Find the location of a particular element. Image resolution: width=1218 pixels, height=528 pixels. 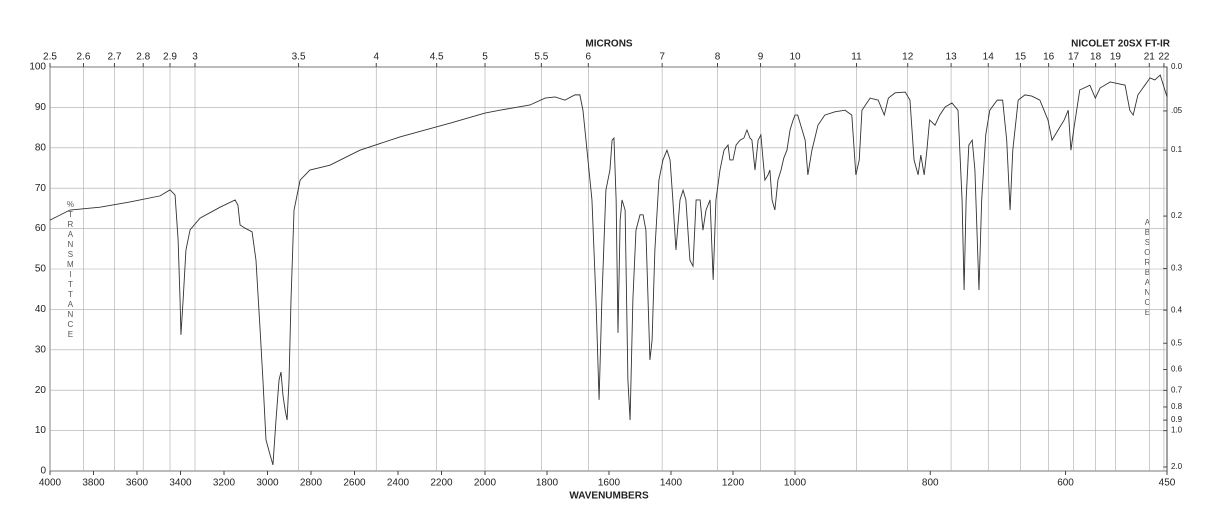

x-tick-label: 800 is located at coordinates (930, 483).